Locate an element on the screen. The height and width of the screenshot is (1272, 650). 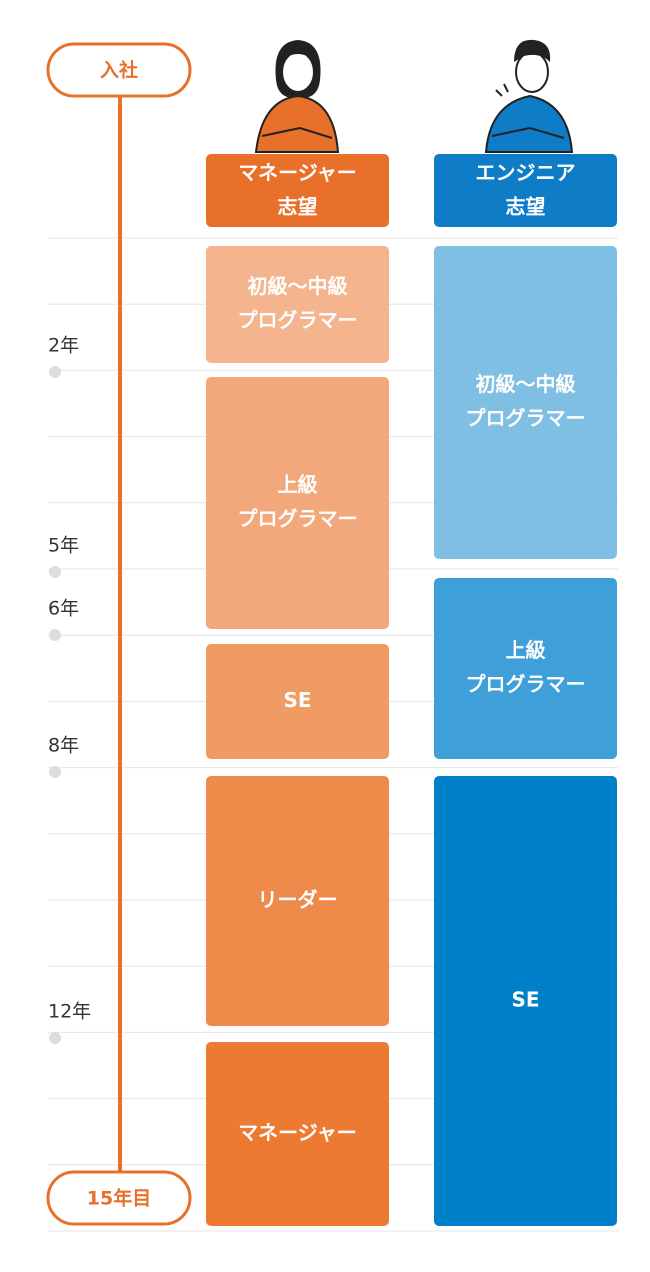
year-label: 8年 is located at coordinates (63, 746).